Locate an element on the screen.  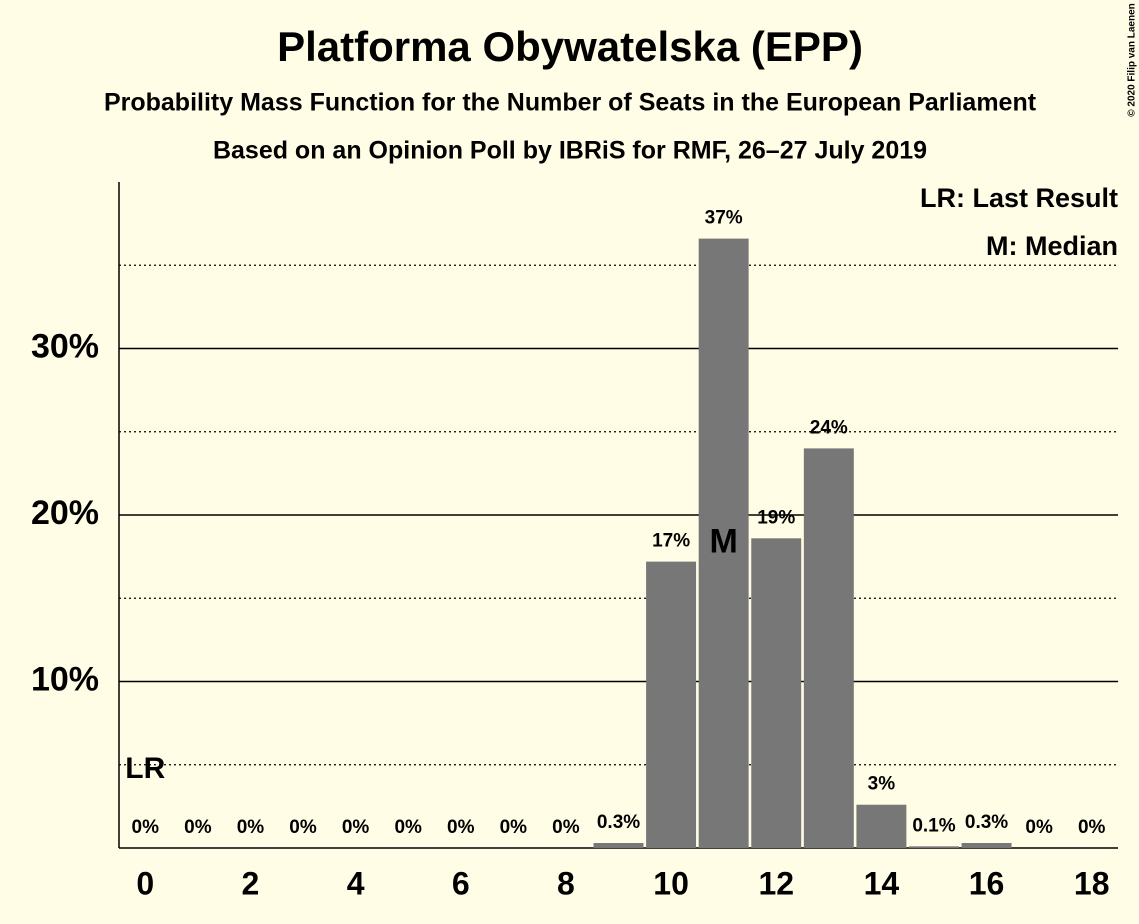
x-tick-label: 10 is located at coordinates (671, 883).